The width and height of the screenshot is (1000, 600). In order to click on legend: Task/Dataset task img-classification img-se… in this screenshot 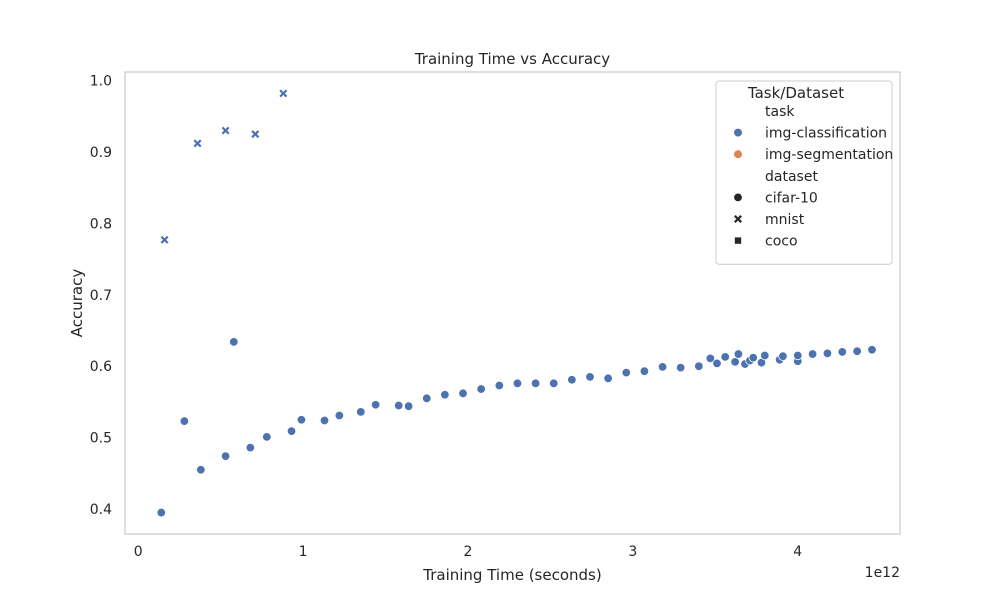, I will do `click(804, 172)`.